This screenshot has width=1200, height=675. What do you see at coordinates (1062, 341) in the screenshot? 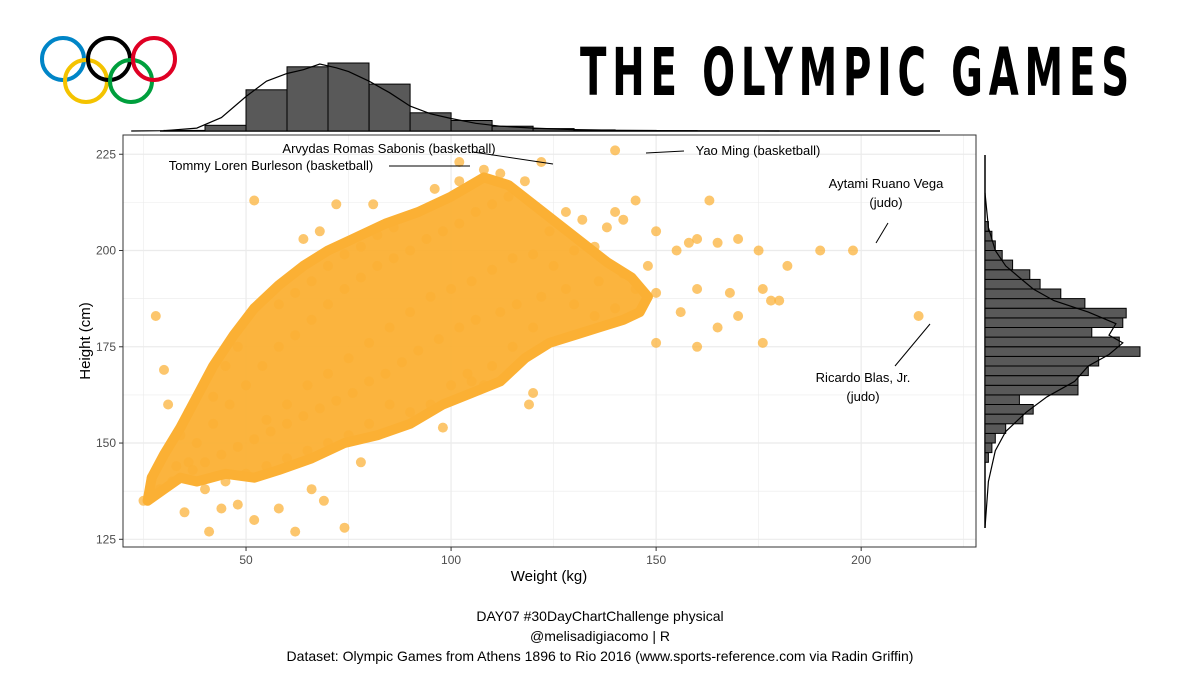
I see `height-marginal-histogram` at bounding box center [1062, 341].